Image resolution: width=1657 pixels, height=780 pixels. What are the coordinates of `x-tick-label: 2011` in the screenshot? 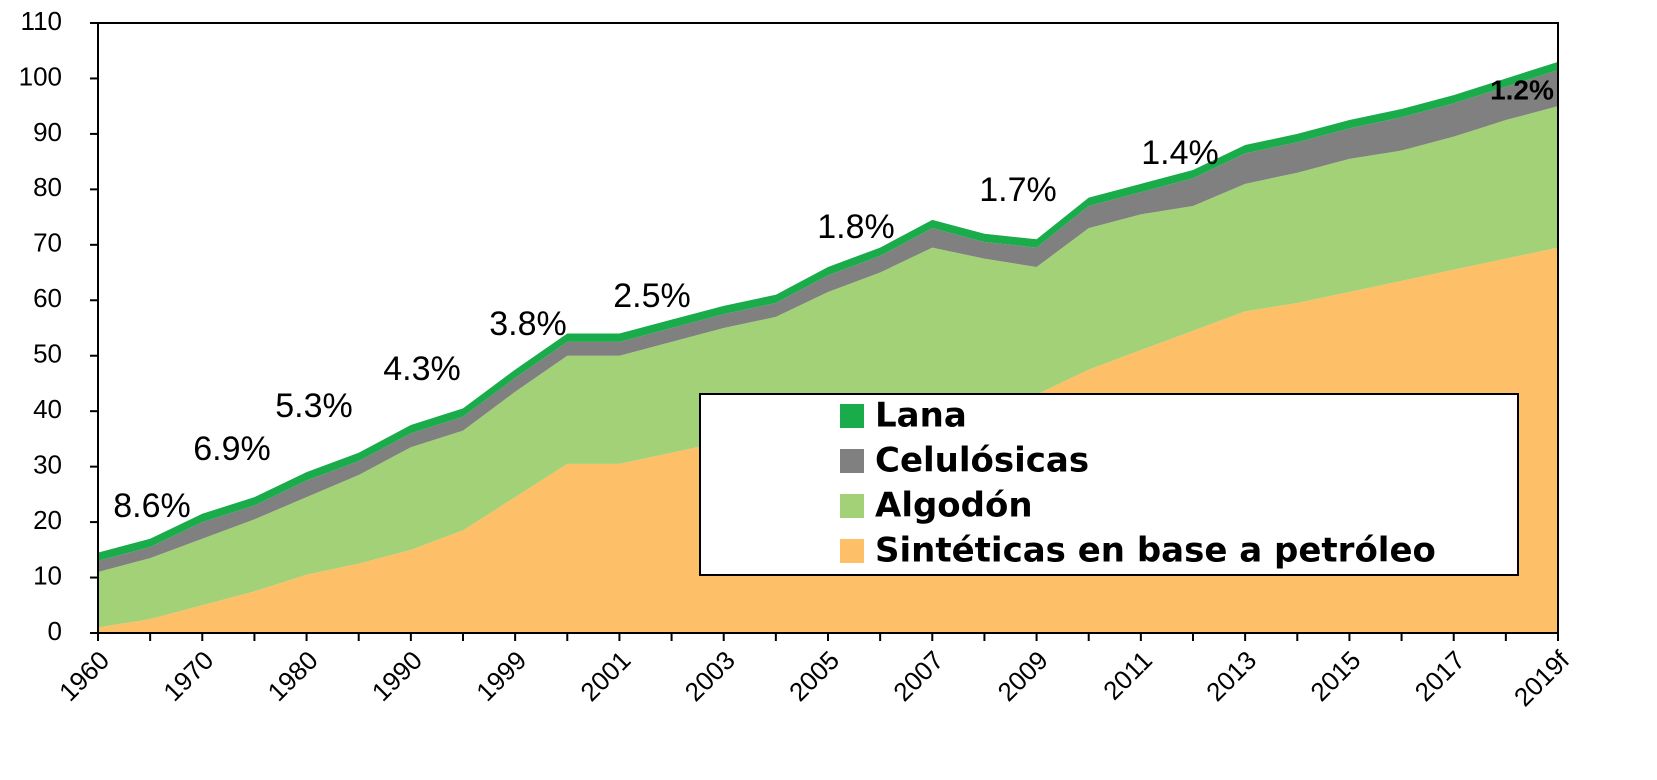 It's located at (1127, 675).